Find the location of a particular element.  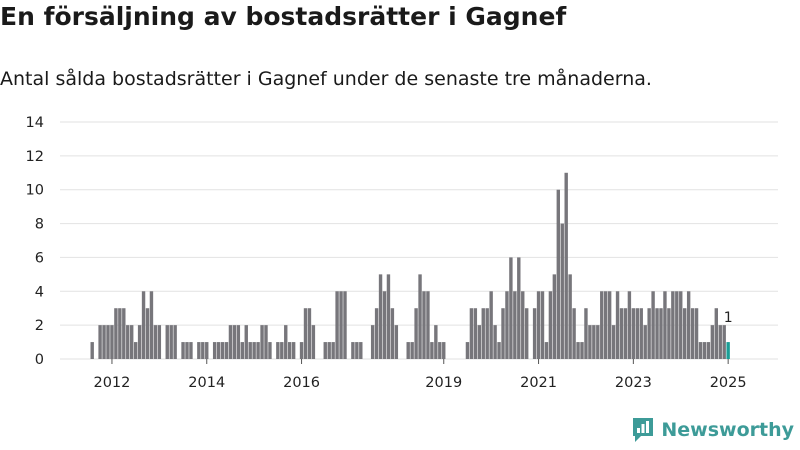

bar-latest is located at coordinates (728, 350).